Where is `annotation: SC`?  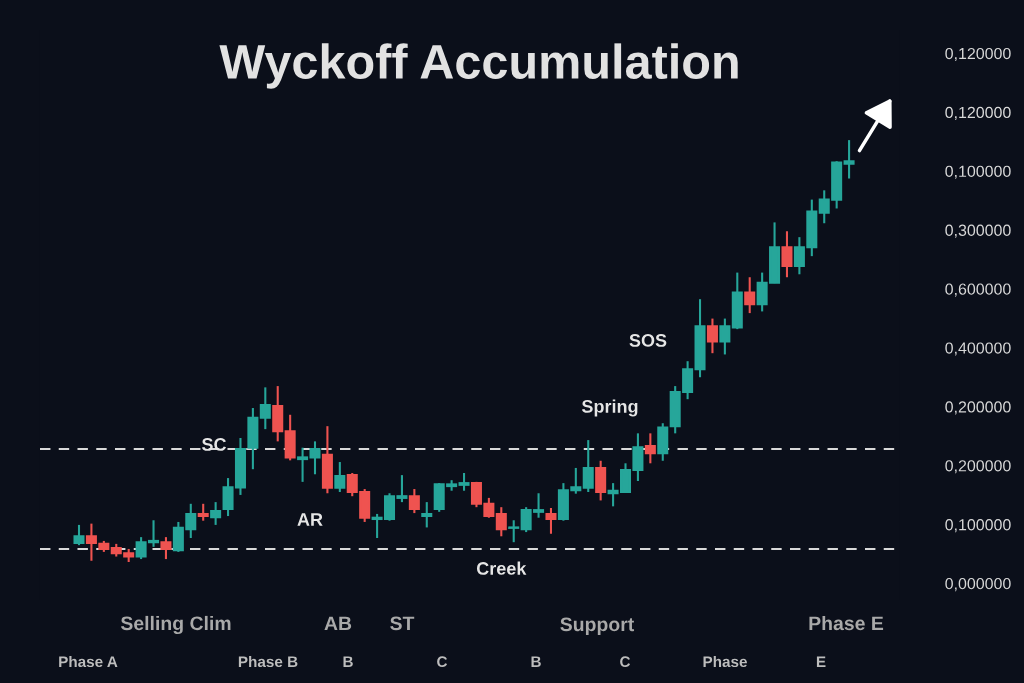 annotation: SC is located at coordinates (214, 444).